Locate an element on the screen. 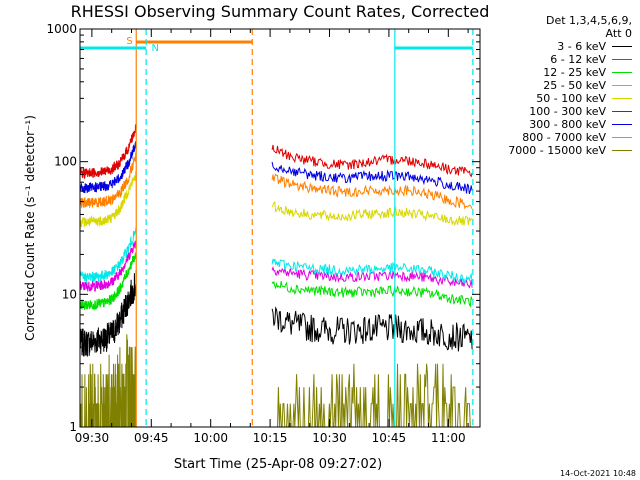  legend-entry-label: 12 - 25 keV is located at coordinates (574, 72).